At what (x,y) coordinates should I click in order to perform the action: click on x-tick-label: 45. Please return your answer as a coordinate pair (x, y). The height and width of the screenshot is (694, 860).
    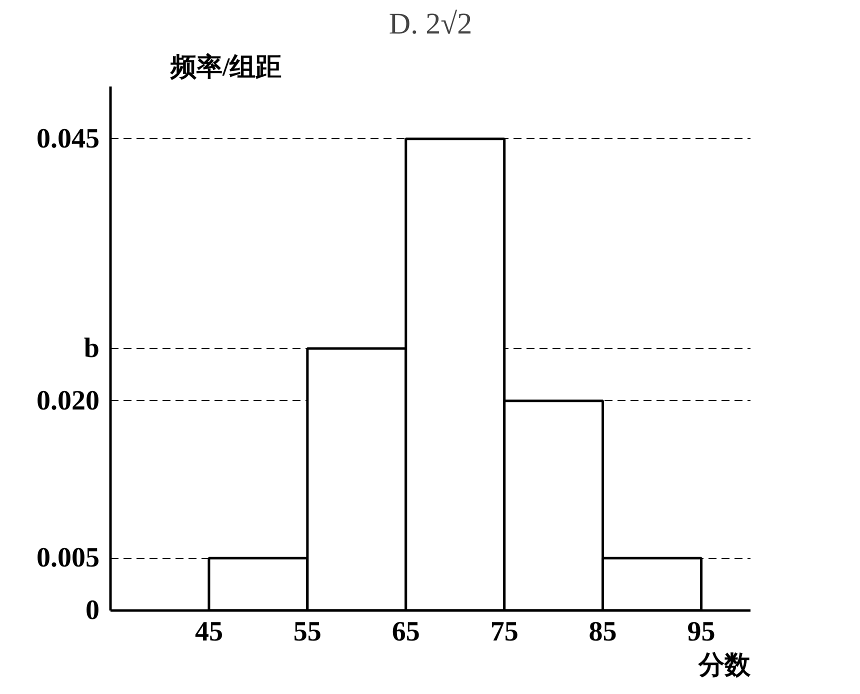
    Looking at the image, I should click on (208, 632).